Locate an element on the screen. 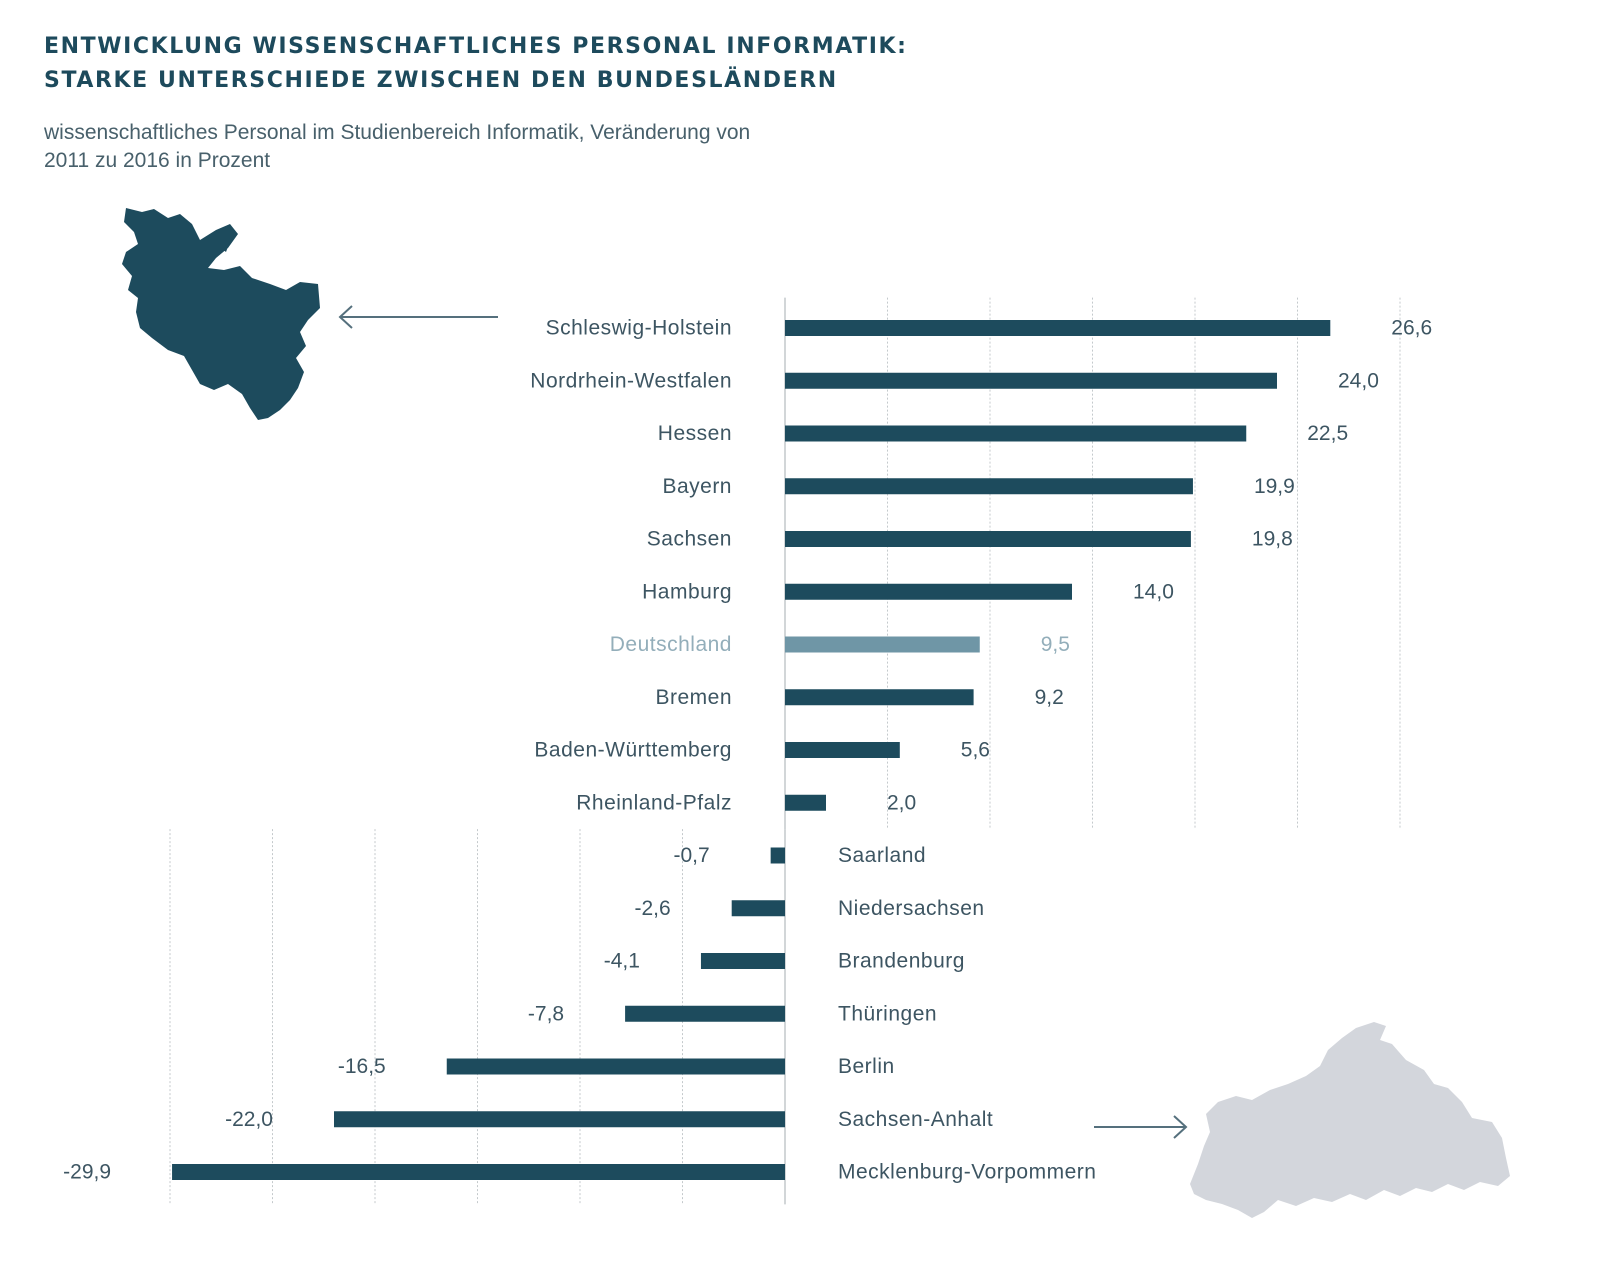 The height and width of the screenshot is (1288, 1614). value-label-sachsen-anhalt: -22,0 is located at coordinates (249, 1119).